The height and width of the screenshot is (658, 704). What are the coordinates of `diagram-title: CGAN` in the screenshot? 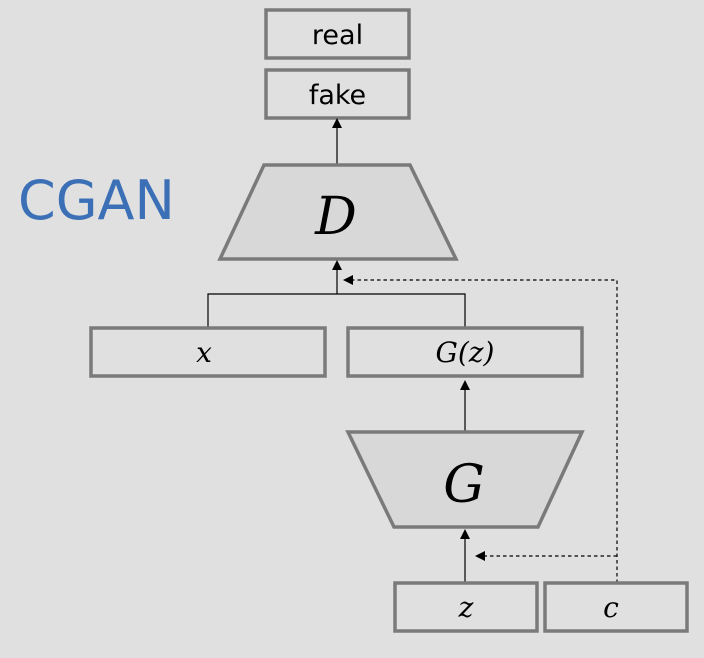 It's located at (96, 200).